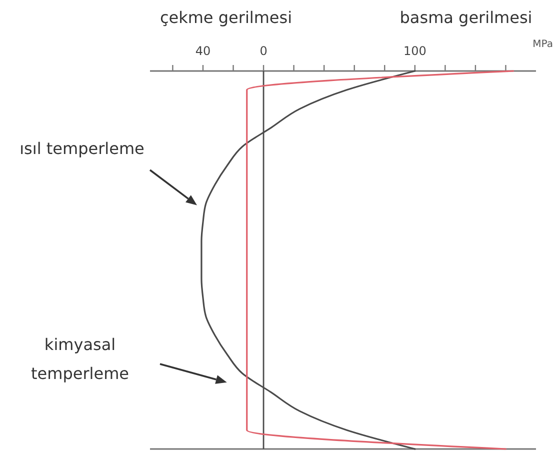  What do you see at coordinates (466, 17) in the screenshot?
I see `text: basma gerilmesi` at bounding box center [466, 17].